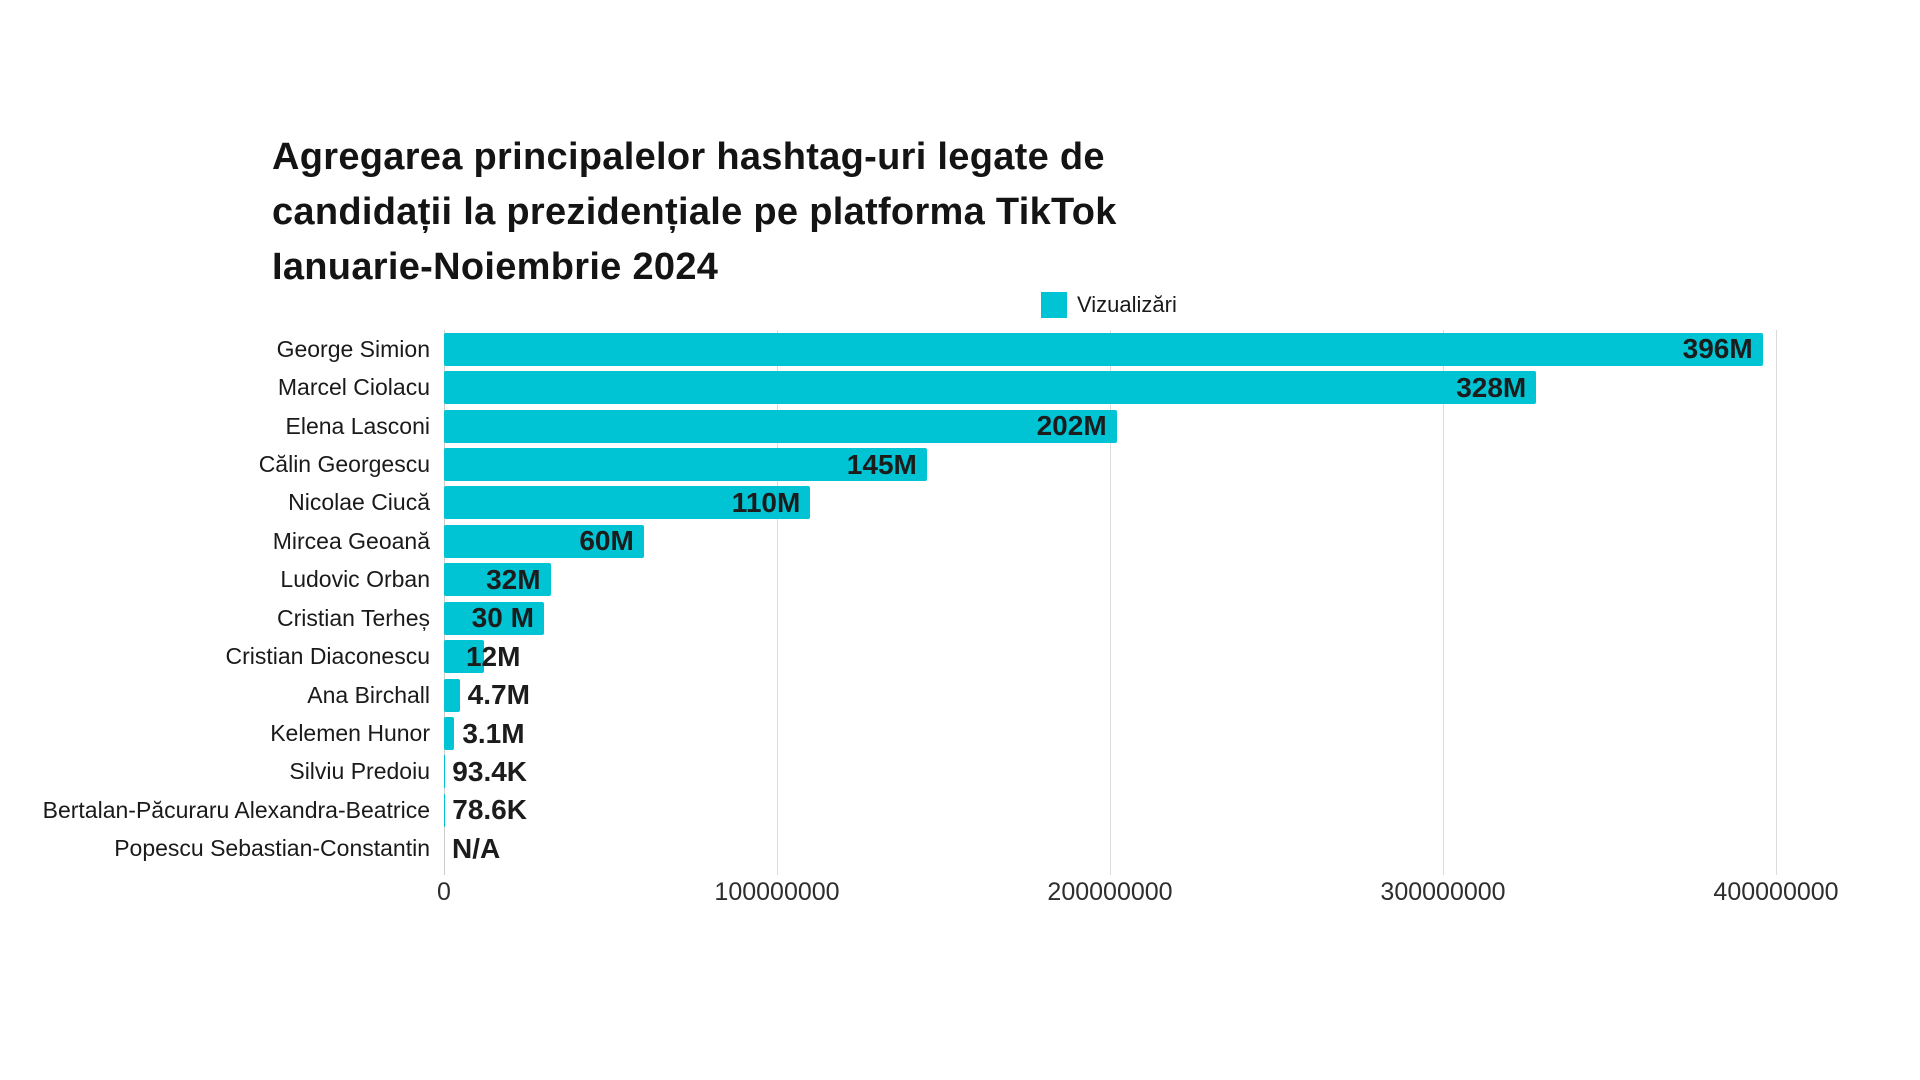 The width and height of the screenshot is (1920, 1080). Describe the element at coordinates (493, 656) in the screenshot. I see `value-label: 12M` at that location.